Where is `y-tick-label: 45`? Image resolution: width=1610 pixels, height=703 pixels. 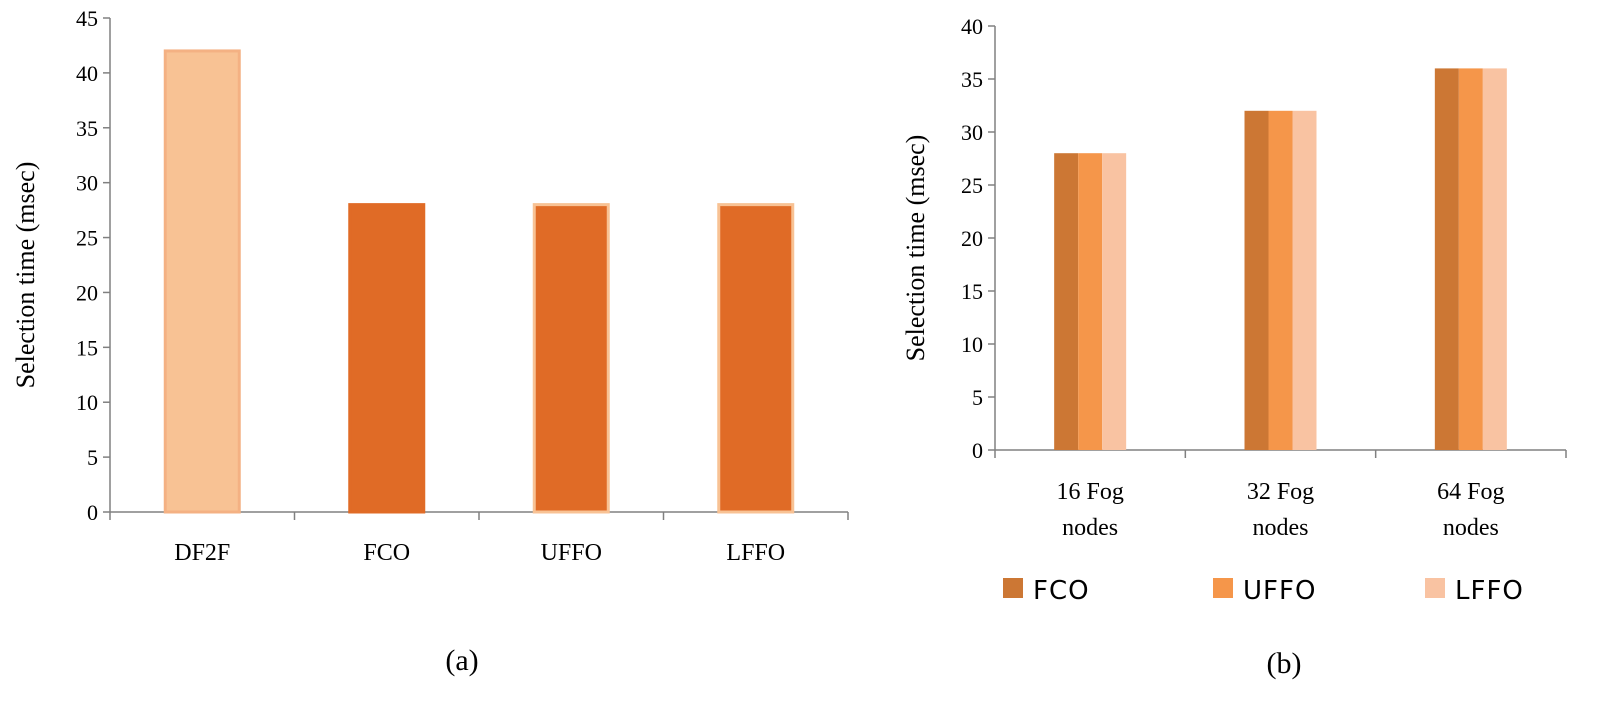
y-tick-label: 45 is located at coordinates (87, 18).